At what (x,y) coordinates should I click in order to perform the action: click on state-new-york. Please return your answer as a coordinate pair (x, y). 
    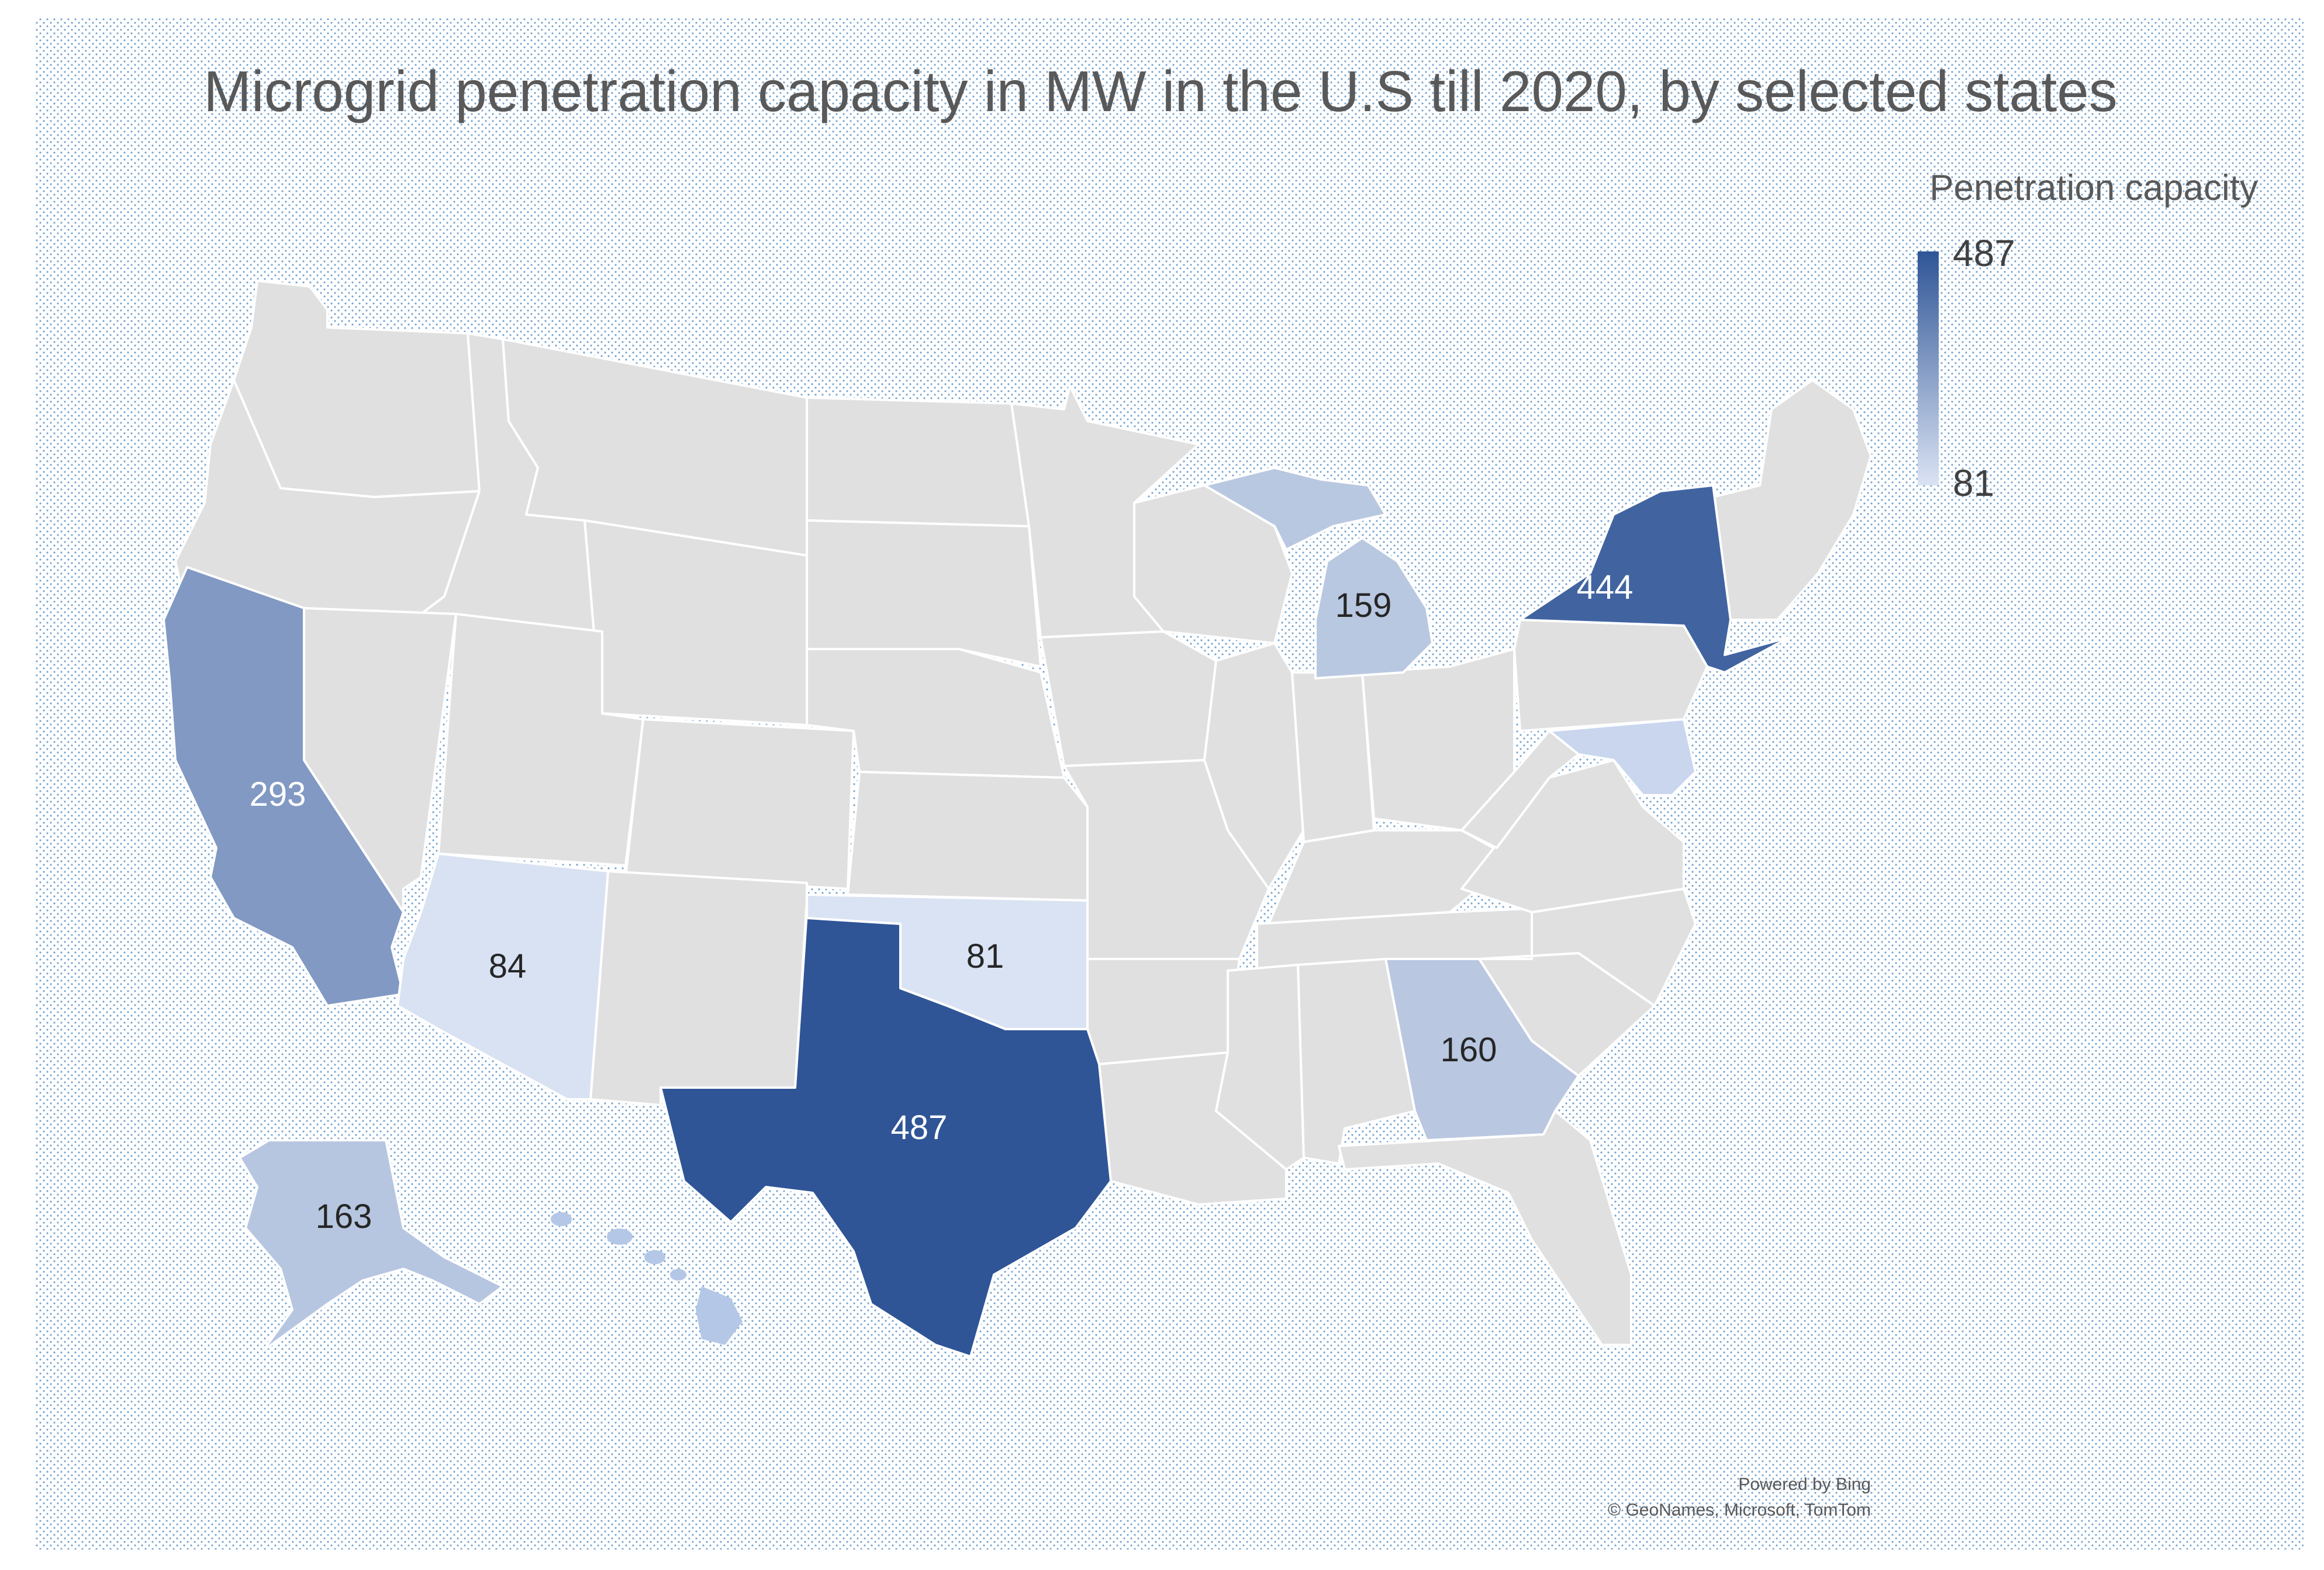
    Looking at the image, I should click on (1655, 579).